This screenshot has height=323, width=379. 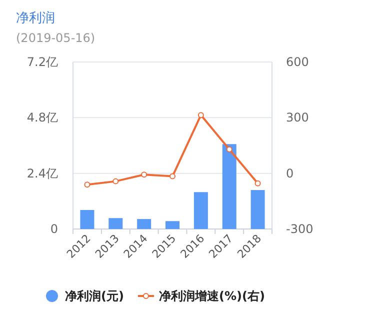 What do you see at coordinates (42, 173) in the screenshot?
I see `y-tick-label: 2.4亿` at bounding box center [42, 173].